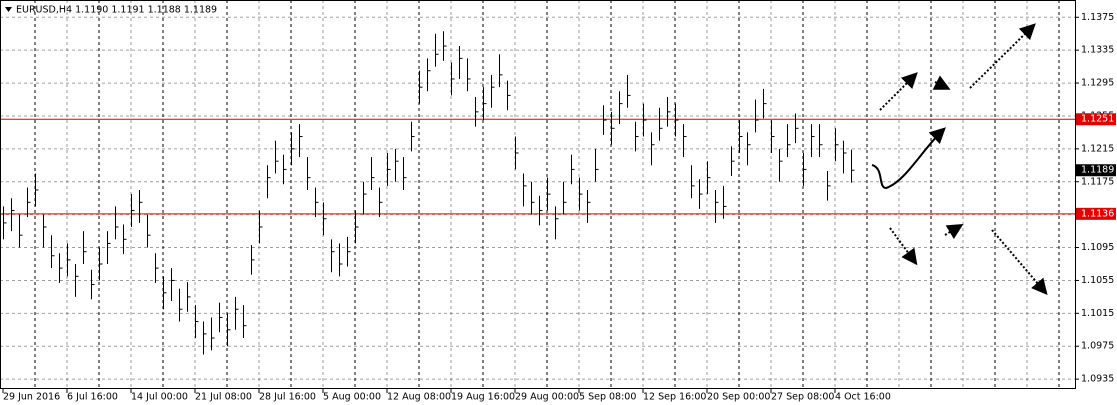  What do you see at coordinates (802, 397) in the screenshot?
I see `x-tick-label: 27 Sep 08:00` at bounding box center [802, 397].